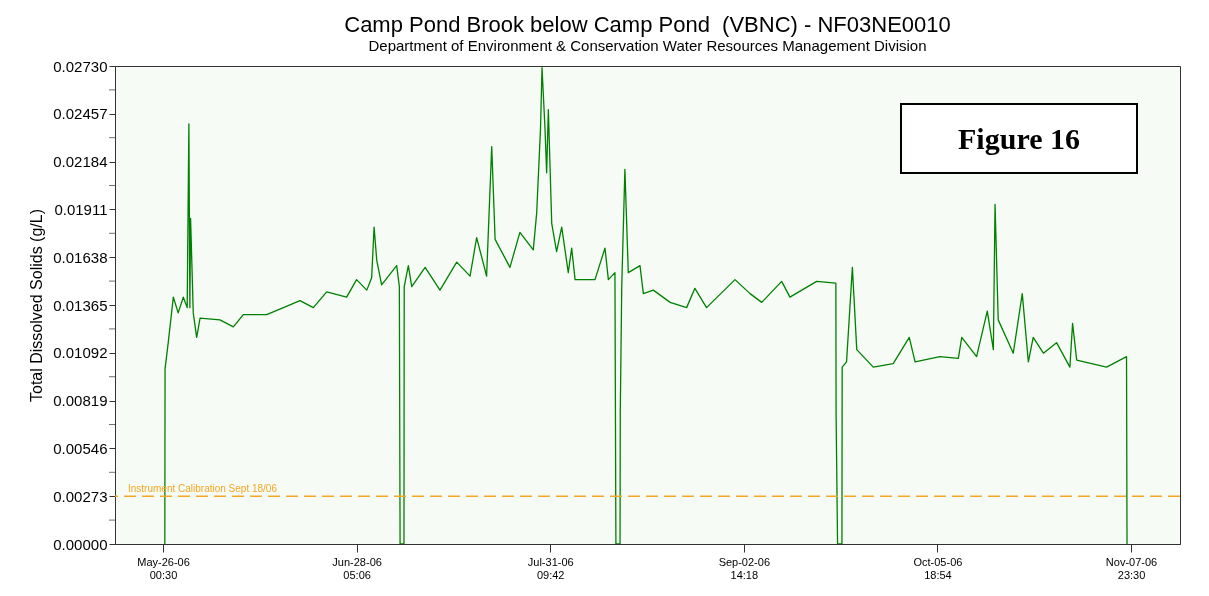  I want to click on x-tick-label: Oct-05-06 18:54, so click(938, 568).